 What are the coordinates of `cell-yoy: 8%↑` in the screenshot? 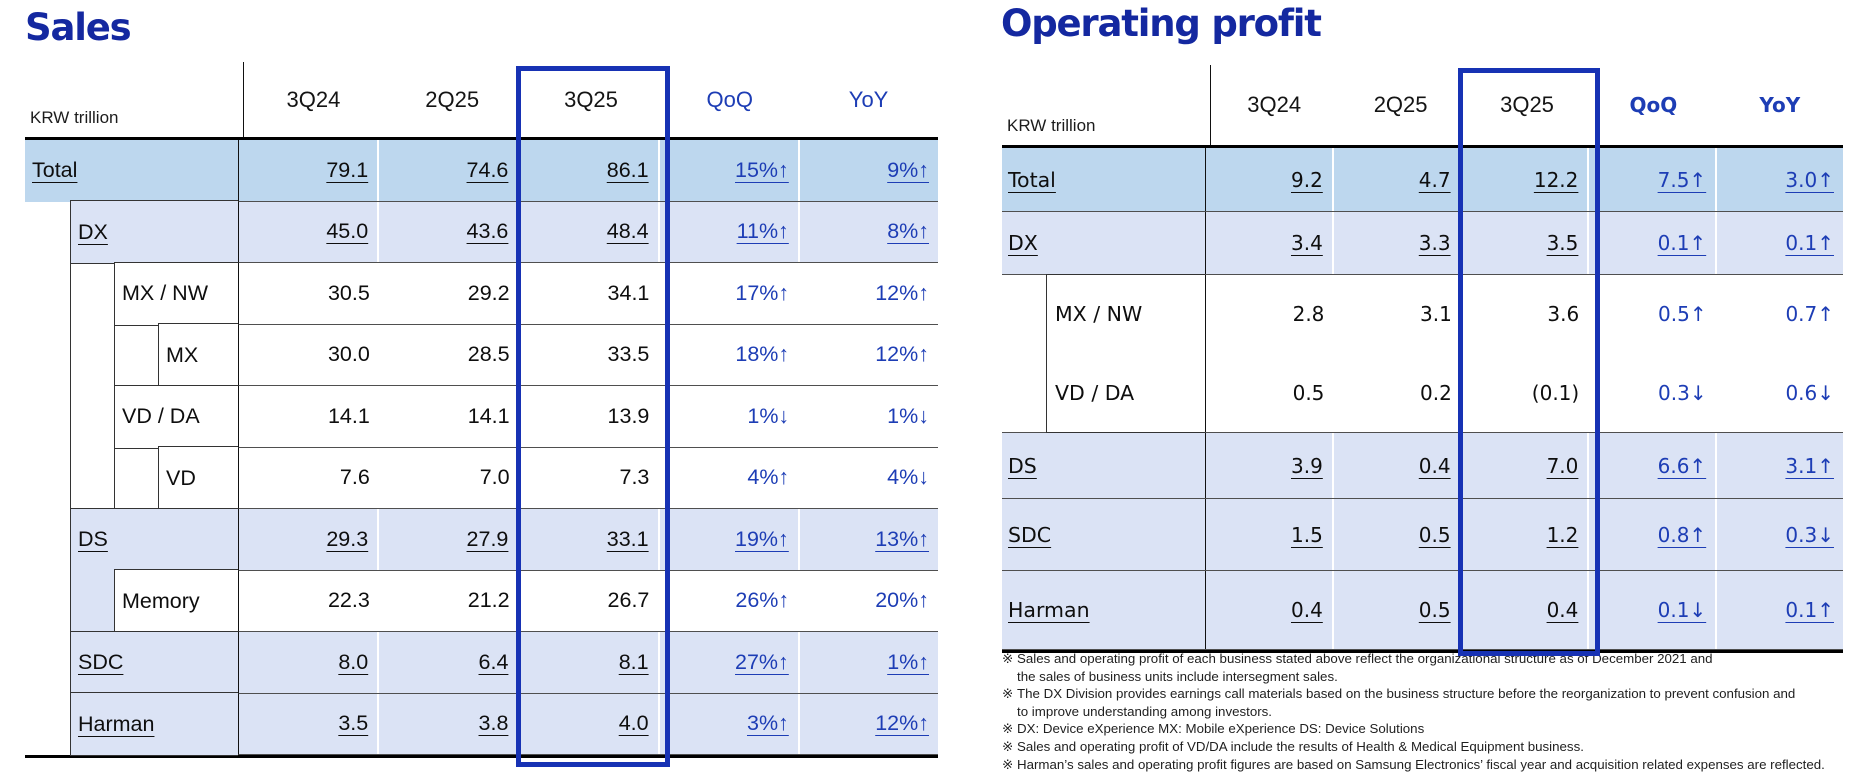 It's located at (869, 231).